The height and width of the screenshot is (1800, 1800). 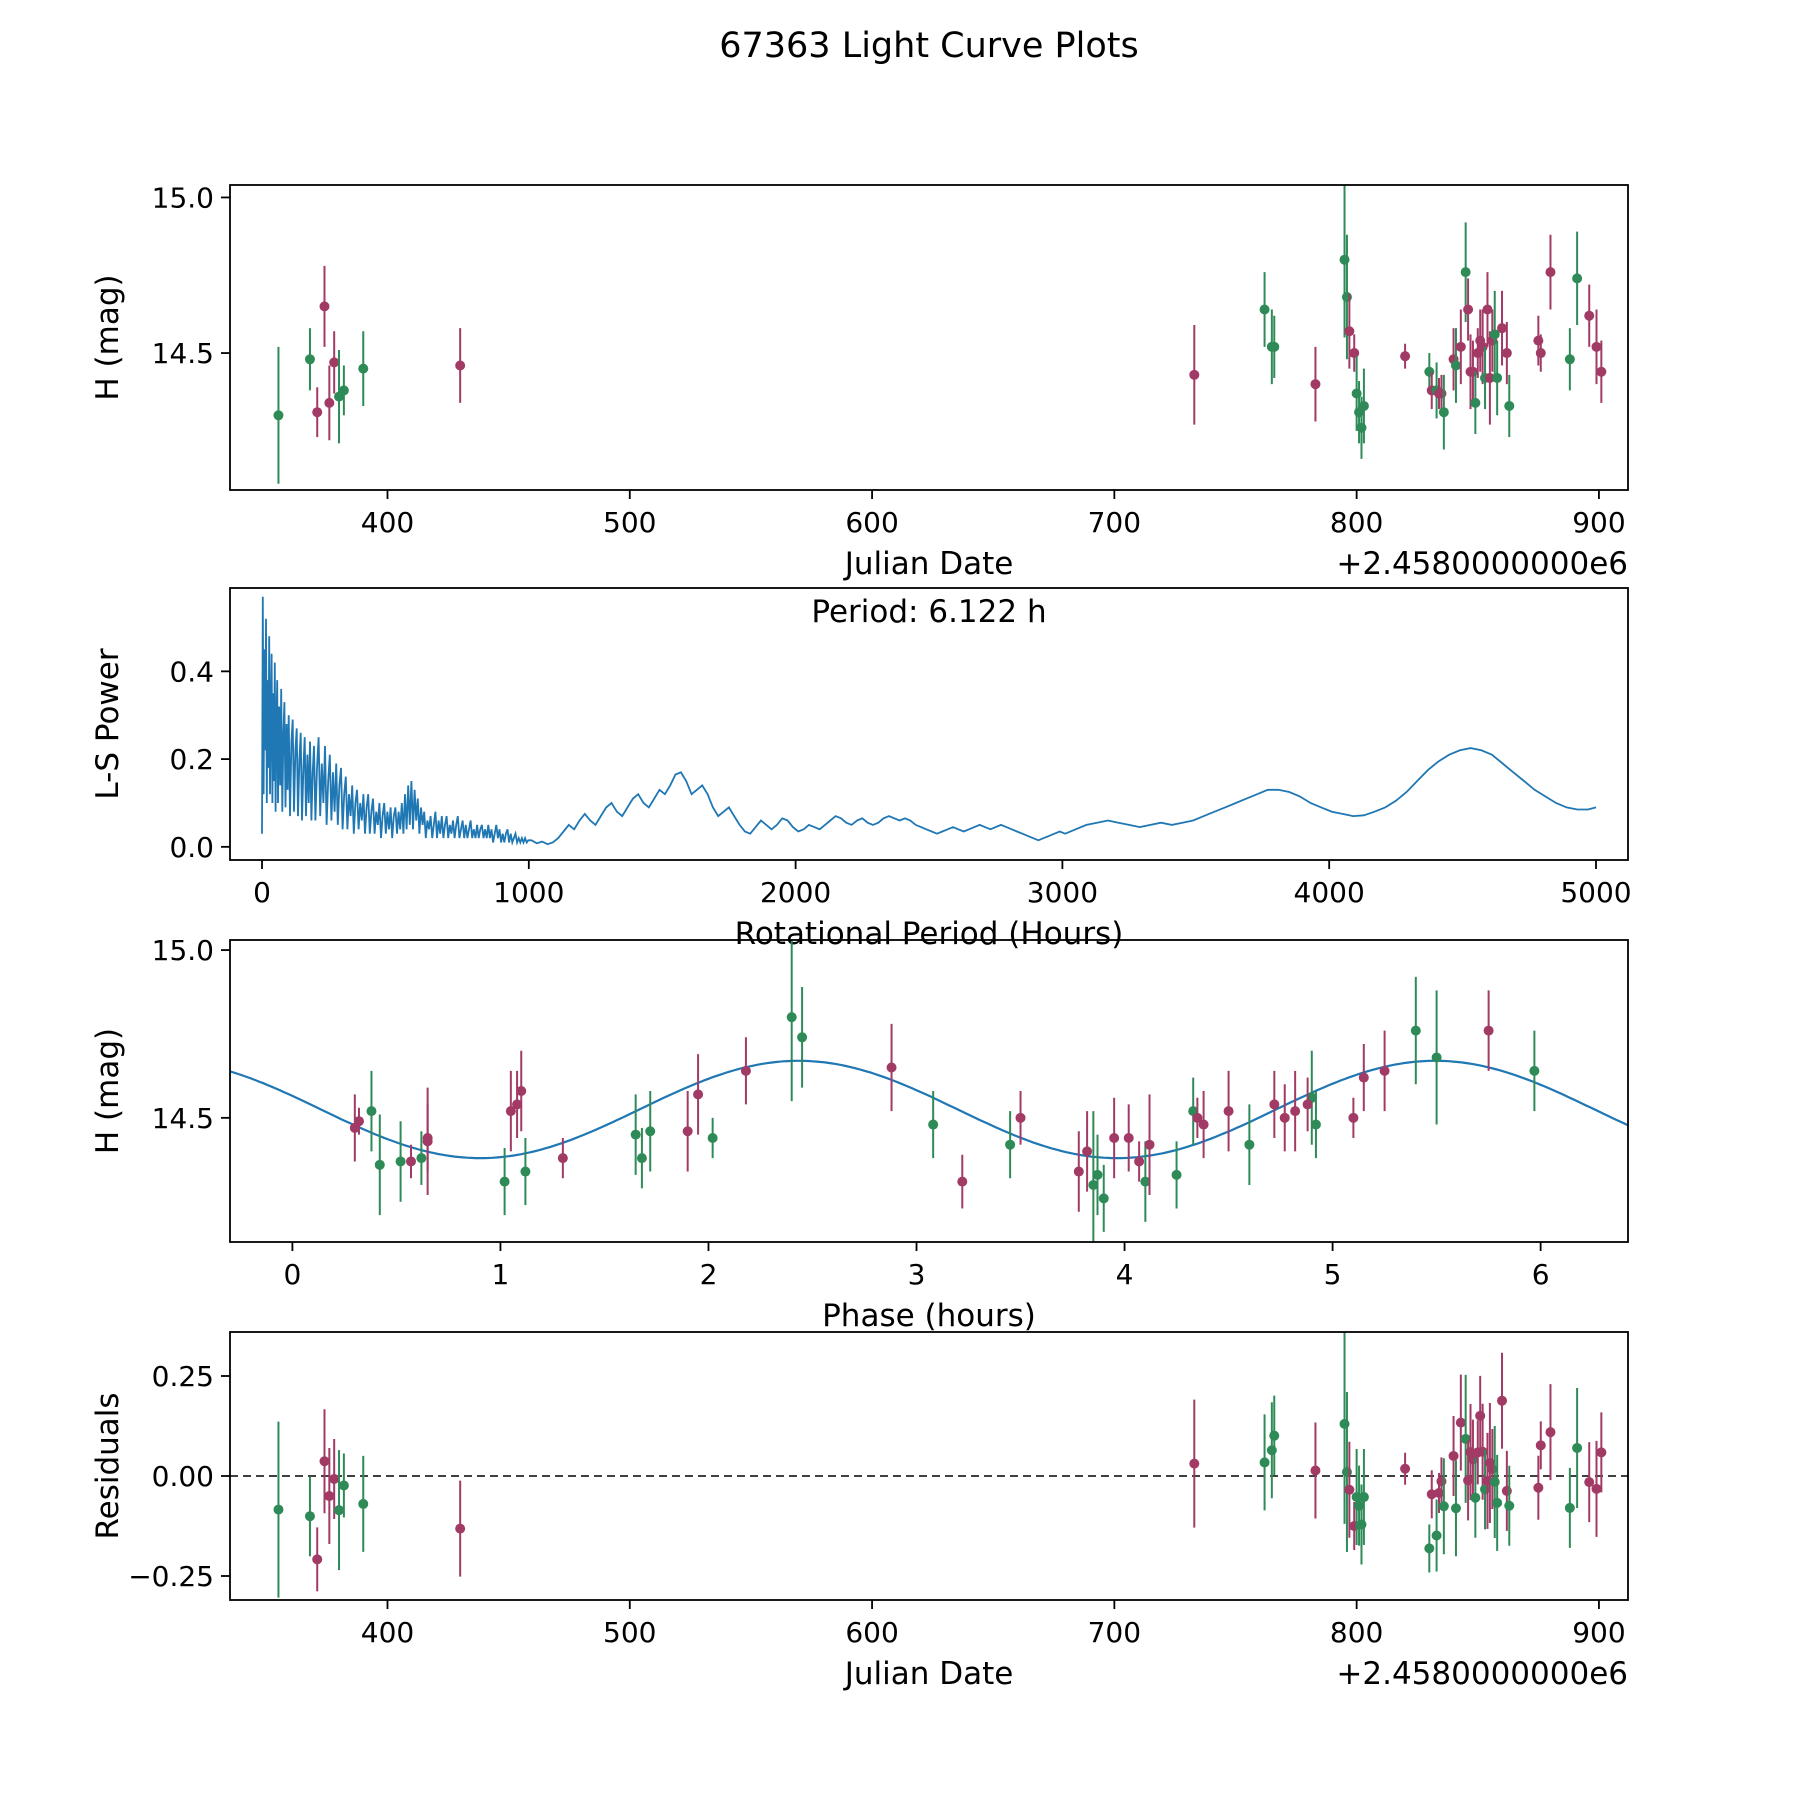 What do you see at coordinates (1595, 892) in the screenshot?
I see `x-tick-label: 5000` at bounding box center [1595, 892].